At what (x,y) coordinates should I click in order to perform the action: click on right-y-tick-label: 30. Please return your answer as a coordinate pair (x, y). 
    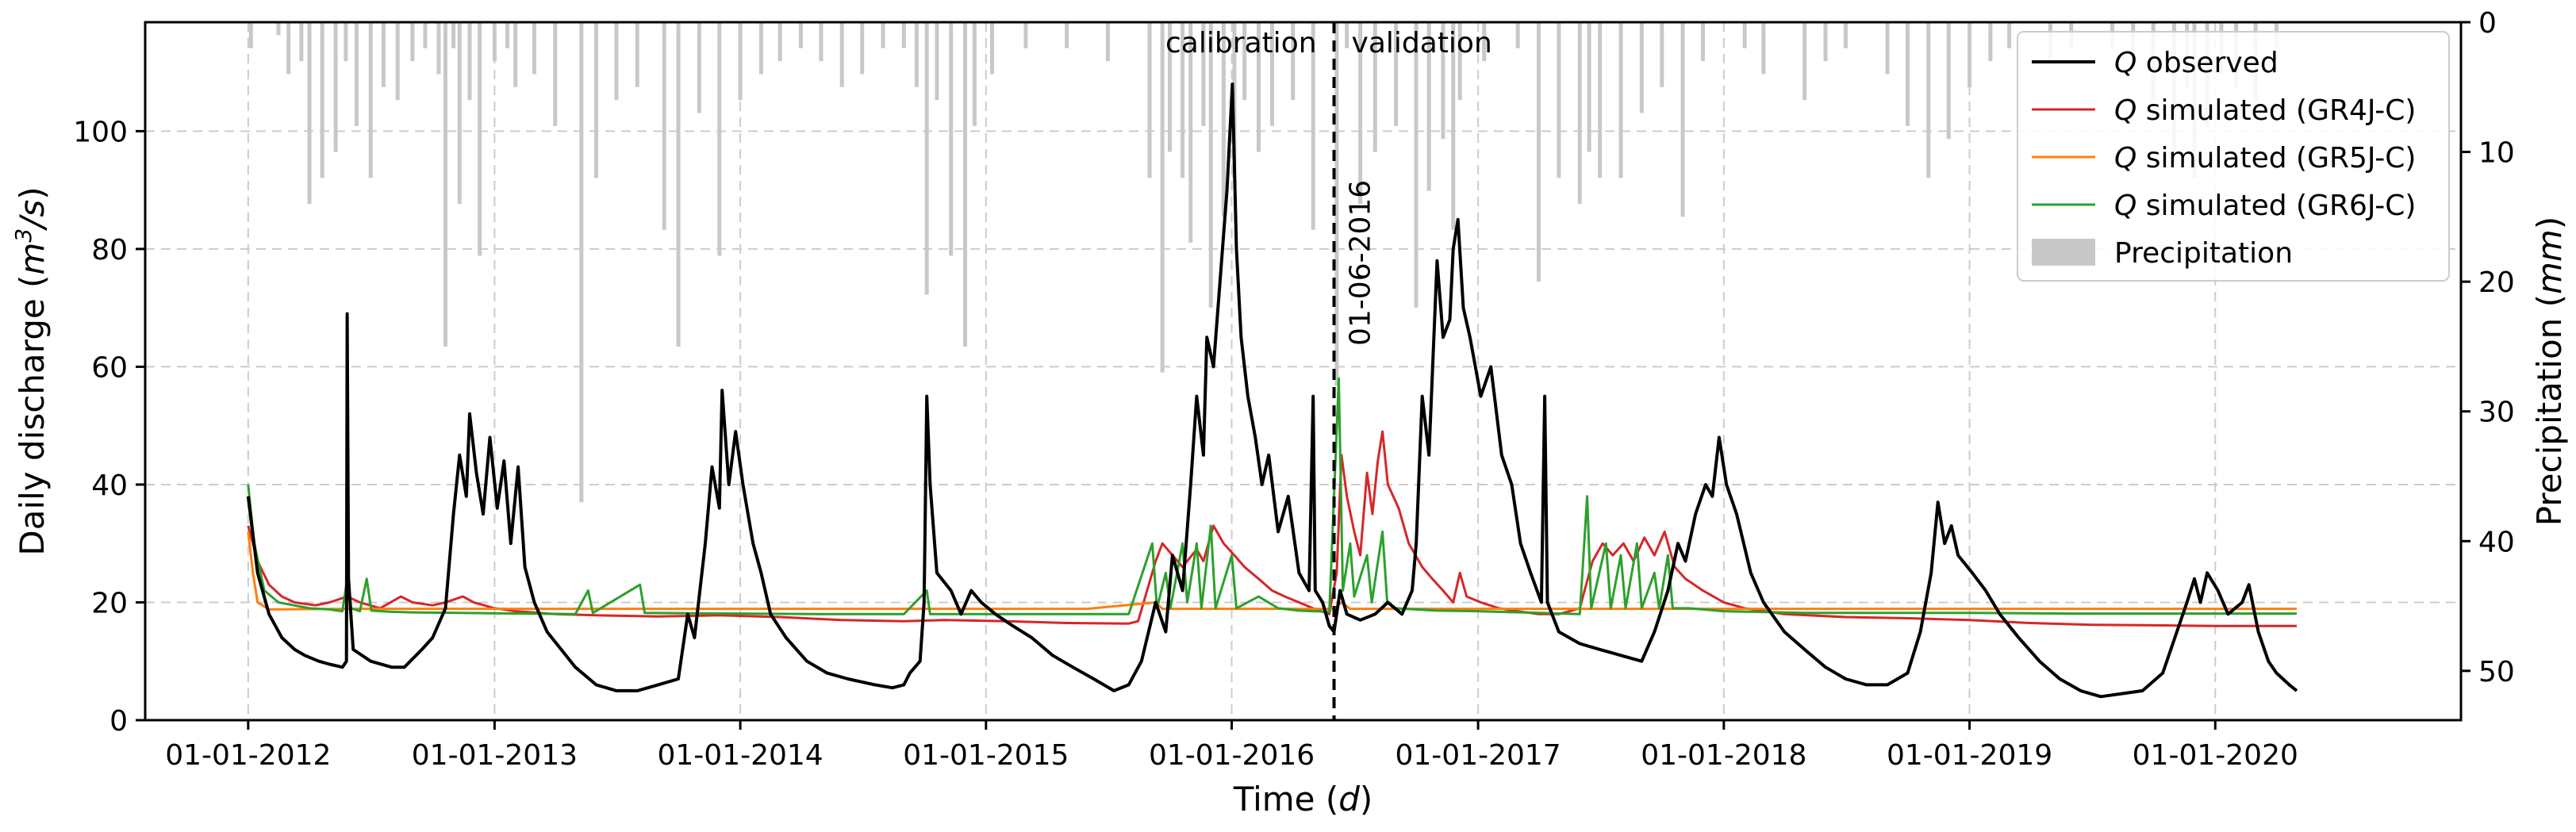
    Looking at the image, I should click on (2496, 413).